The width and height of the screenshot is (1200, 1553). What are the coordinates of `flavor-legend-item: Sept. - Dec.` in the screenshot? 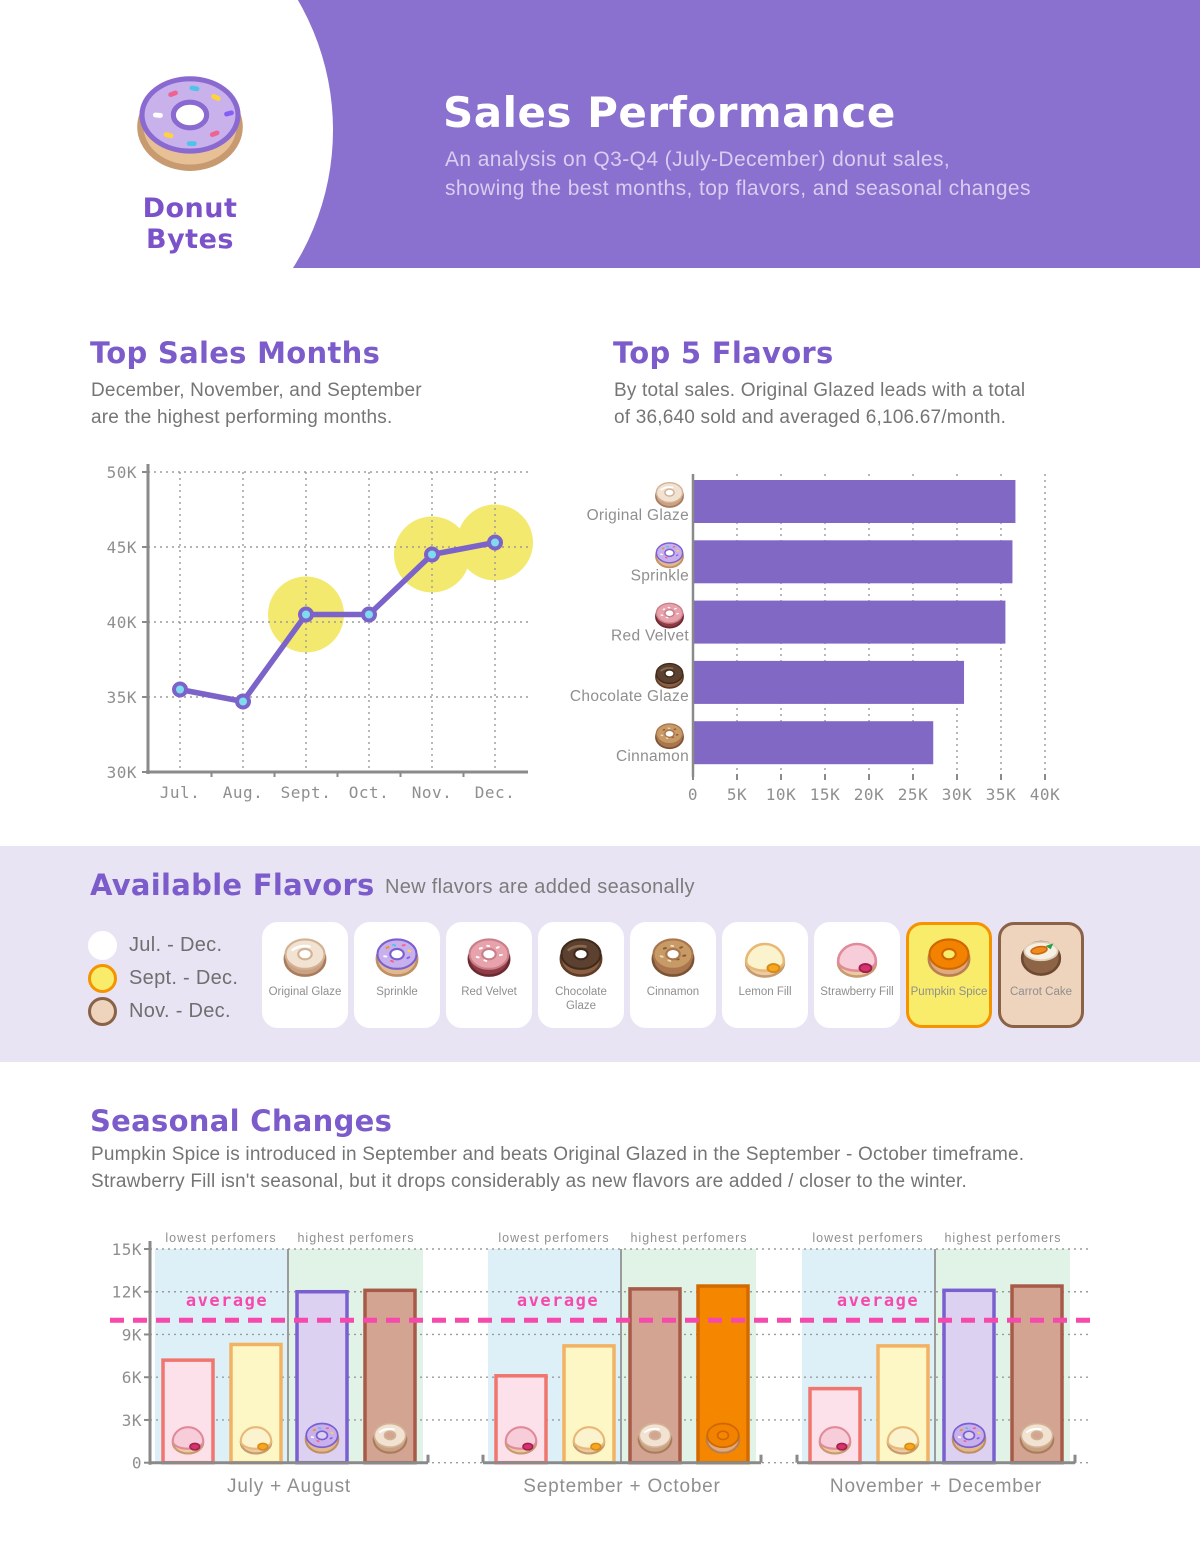 It's located at (163, 978).